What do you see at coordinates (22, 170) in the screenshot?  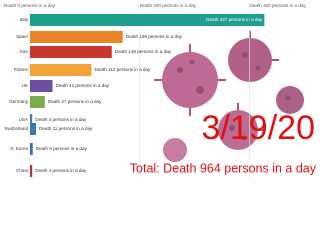 I see `category-label: China` at bounding box center [22, 170].